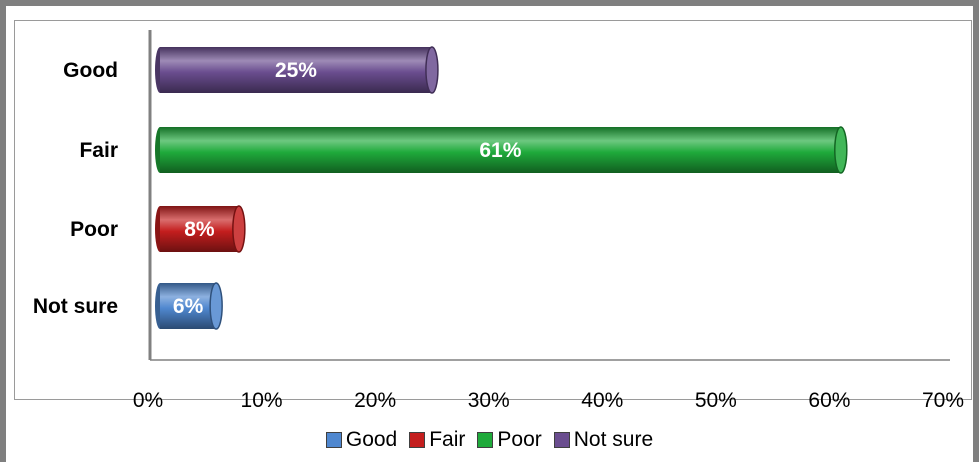 Image resolution: width=979 pixels, height=462 pixels. I want to click on bar-not-sure, so click(189, 306).